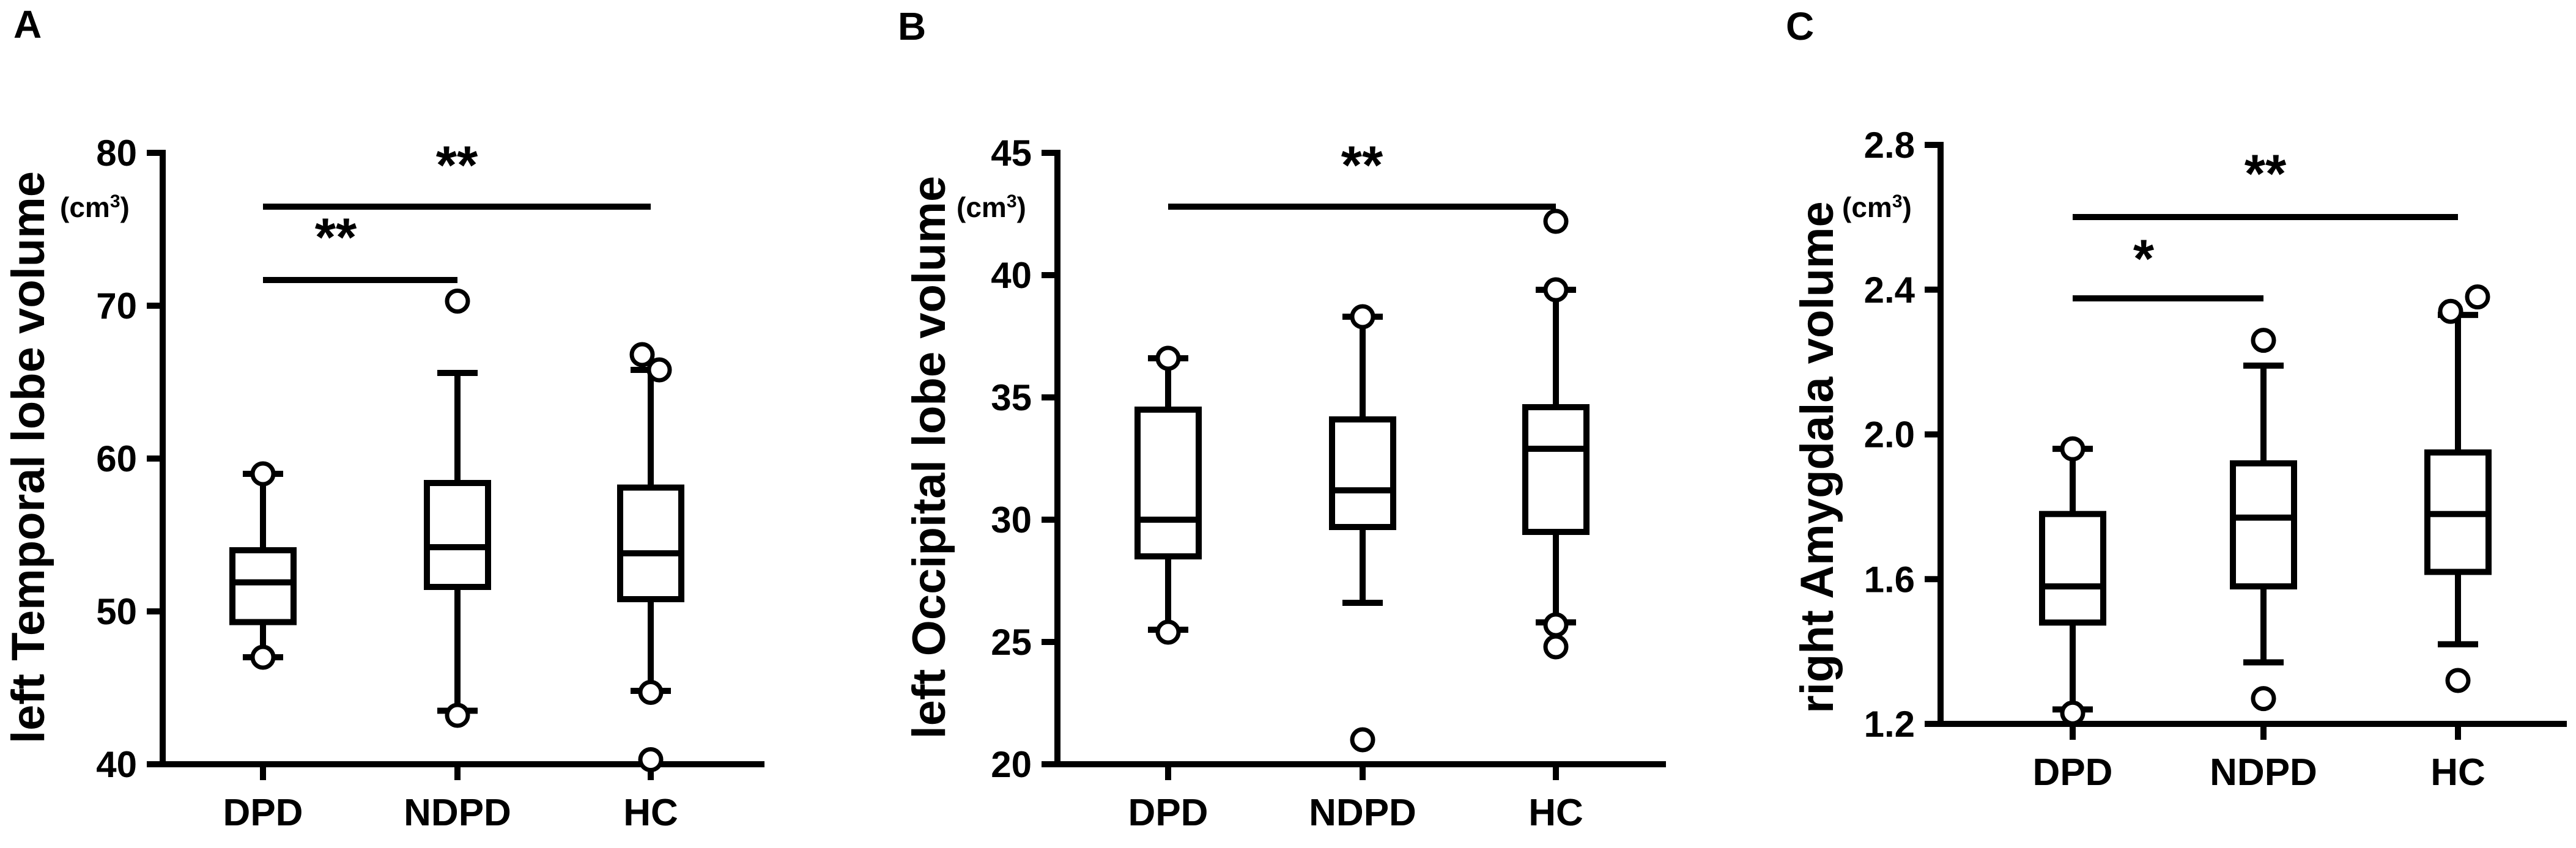 This screenshot has width=2576, height=848. I want to click on y-tick-label: 35, so click(1011, 397).